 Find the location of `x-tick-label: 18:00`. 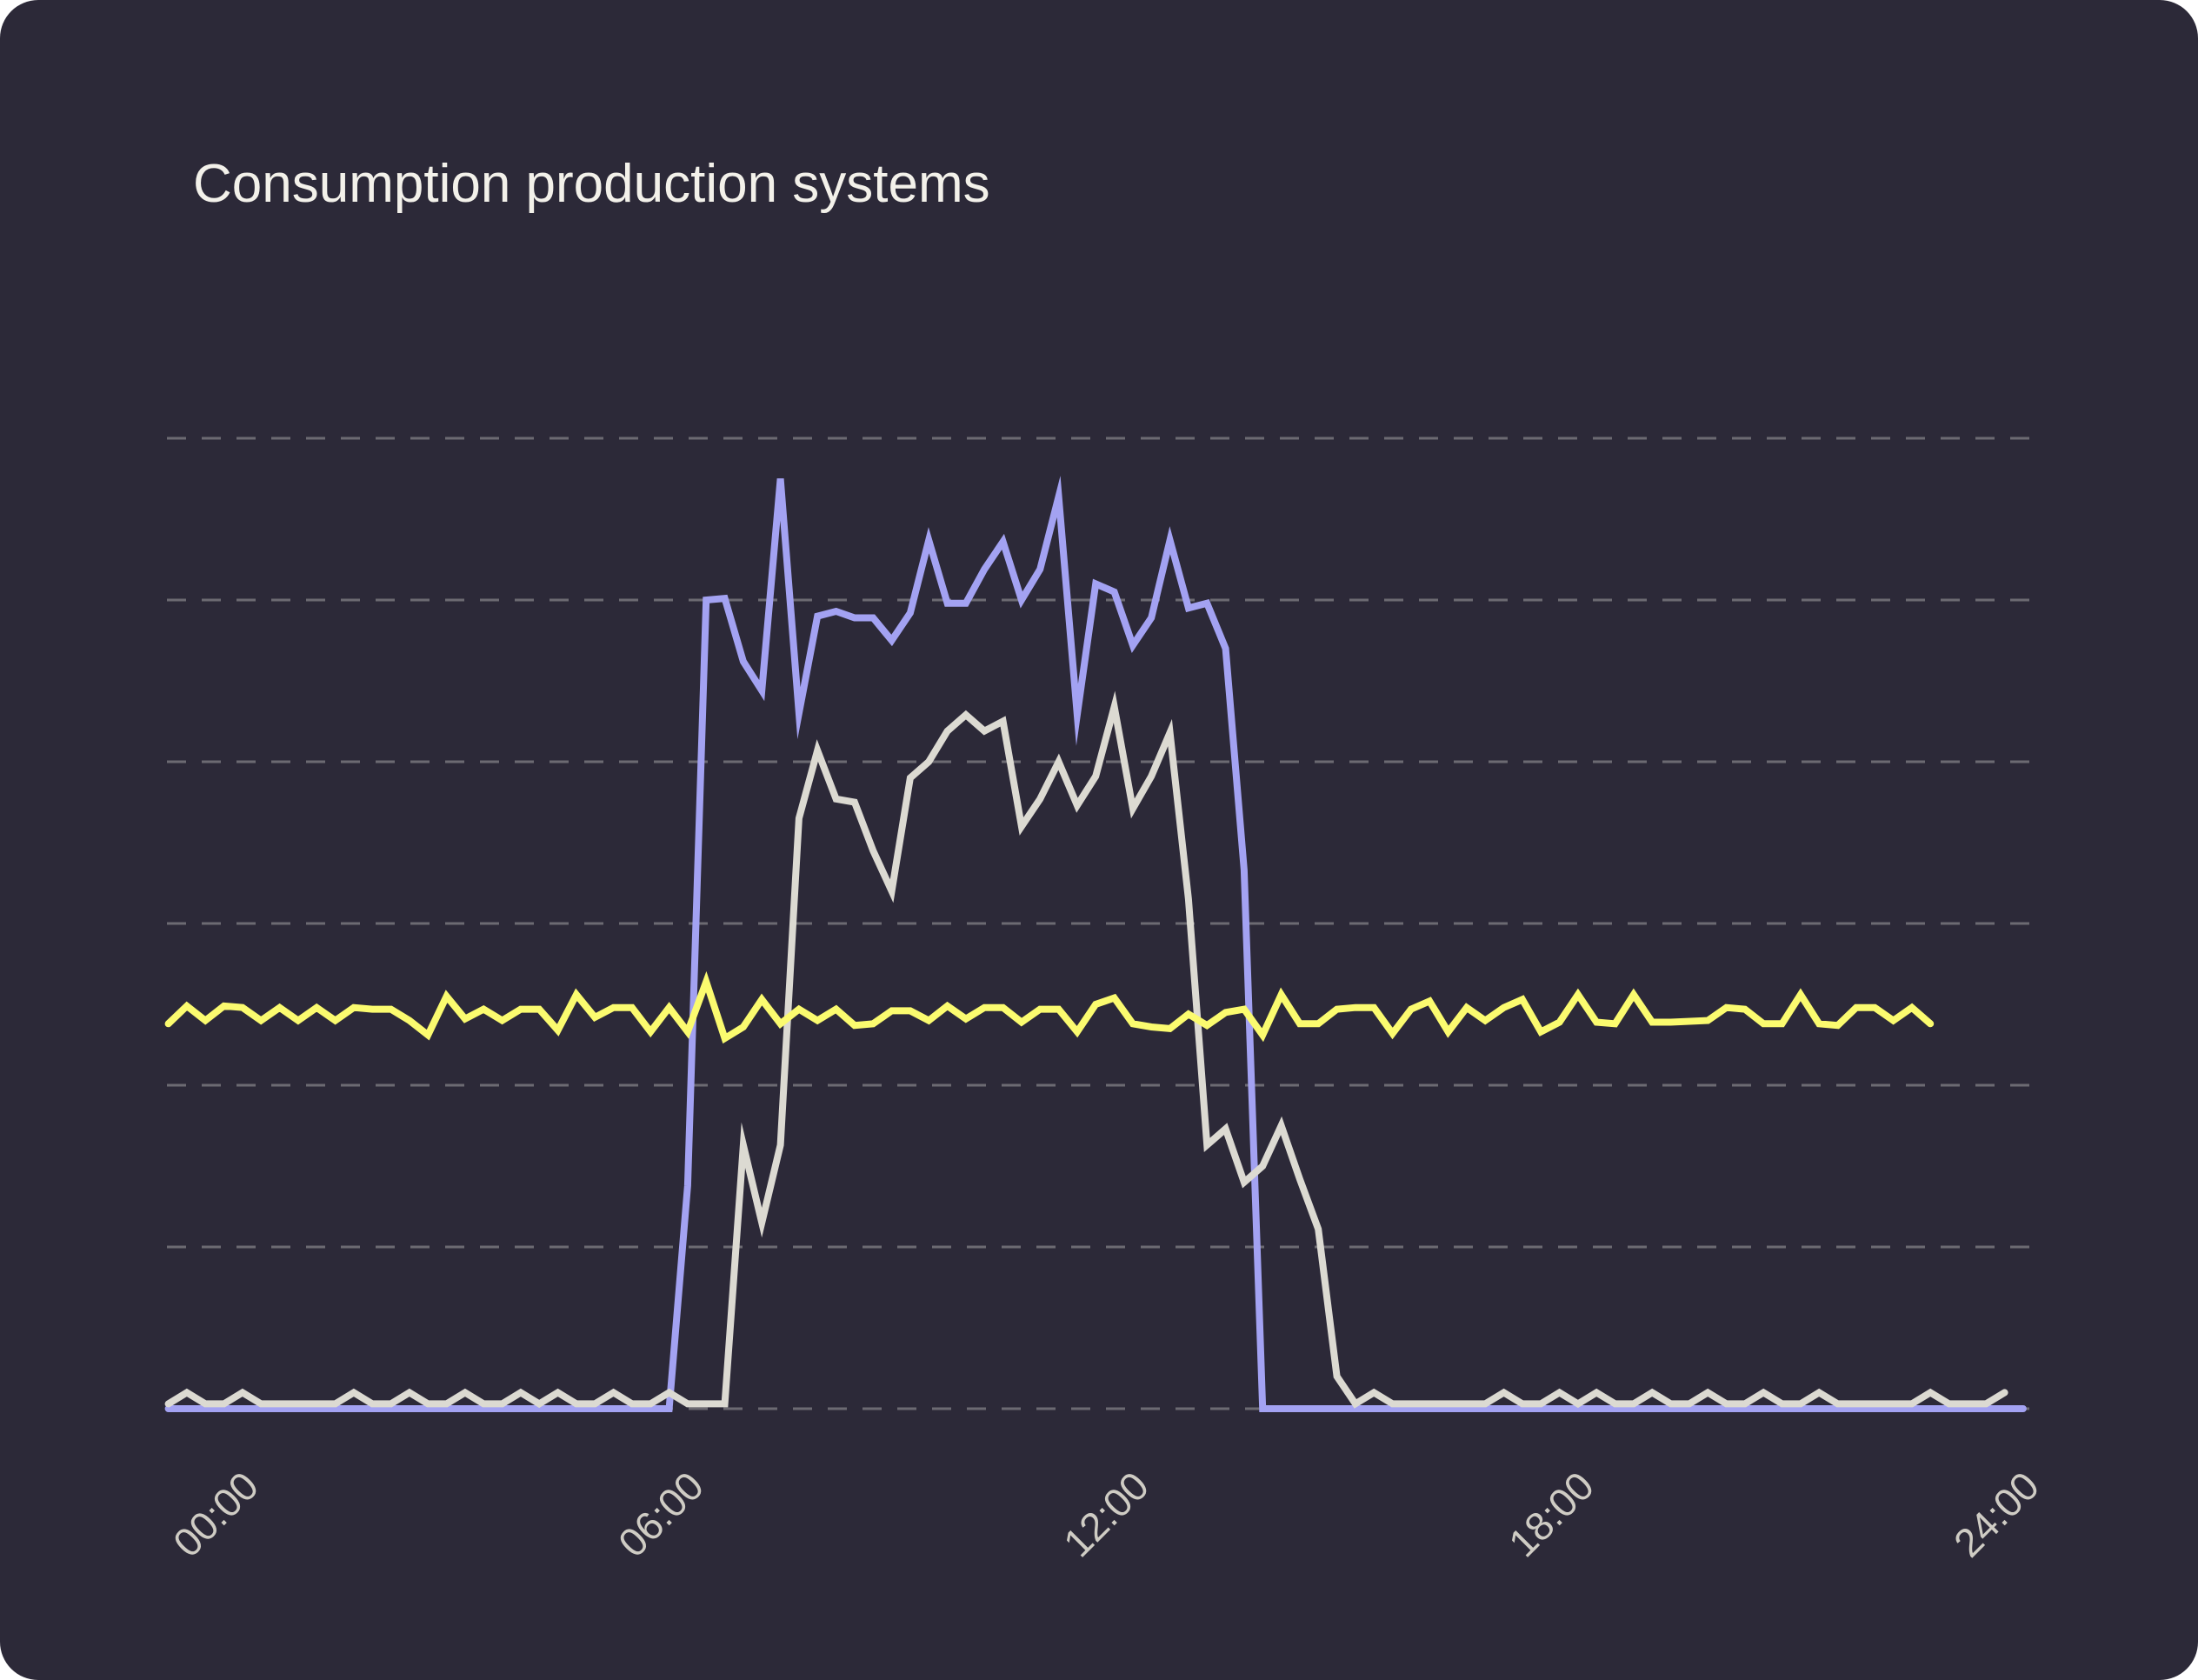

x-tick-label: 18:00 is located at coordinates (1551, 1514).